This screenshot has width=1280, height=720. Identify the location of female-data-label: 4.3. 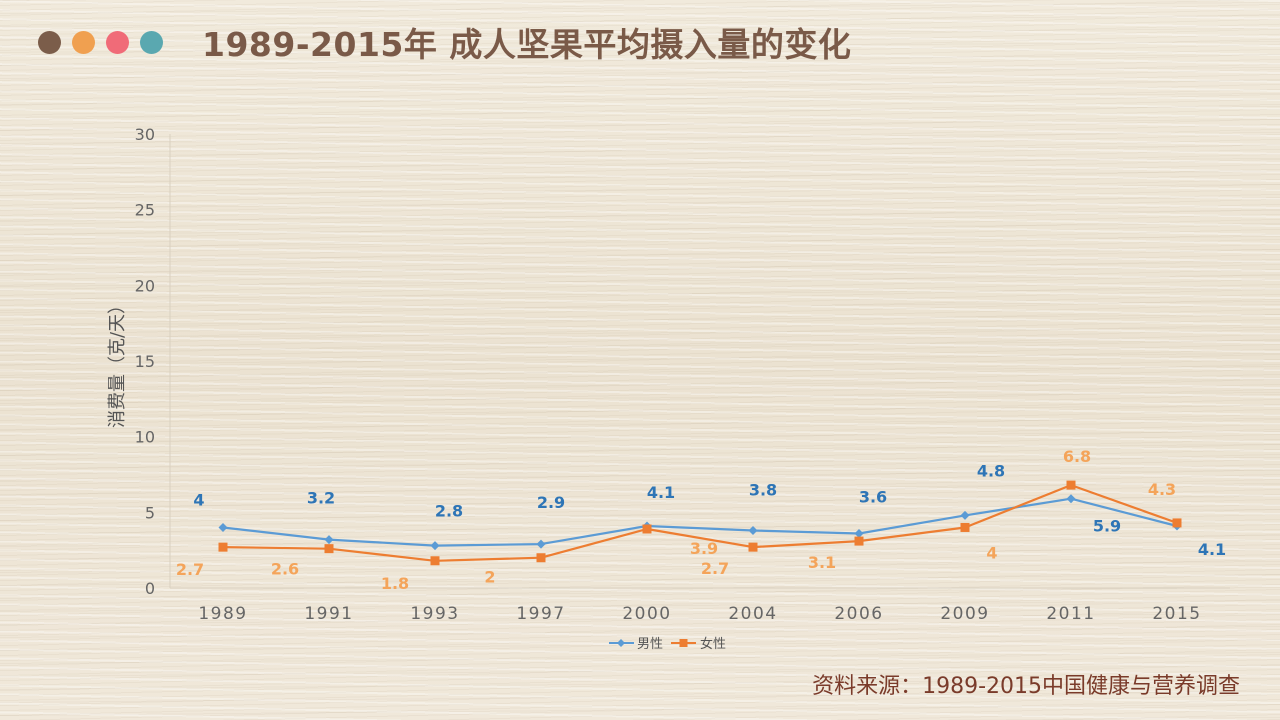
(1162, 489).